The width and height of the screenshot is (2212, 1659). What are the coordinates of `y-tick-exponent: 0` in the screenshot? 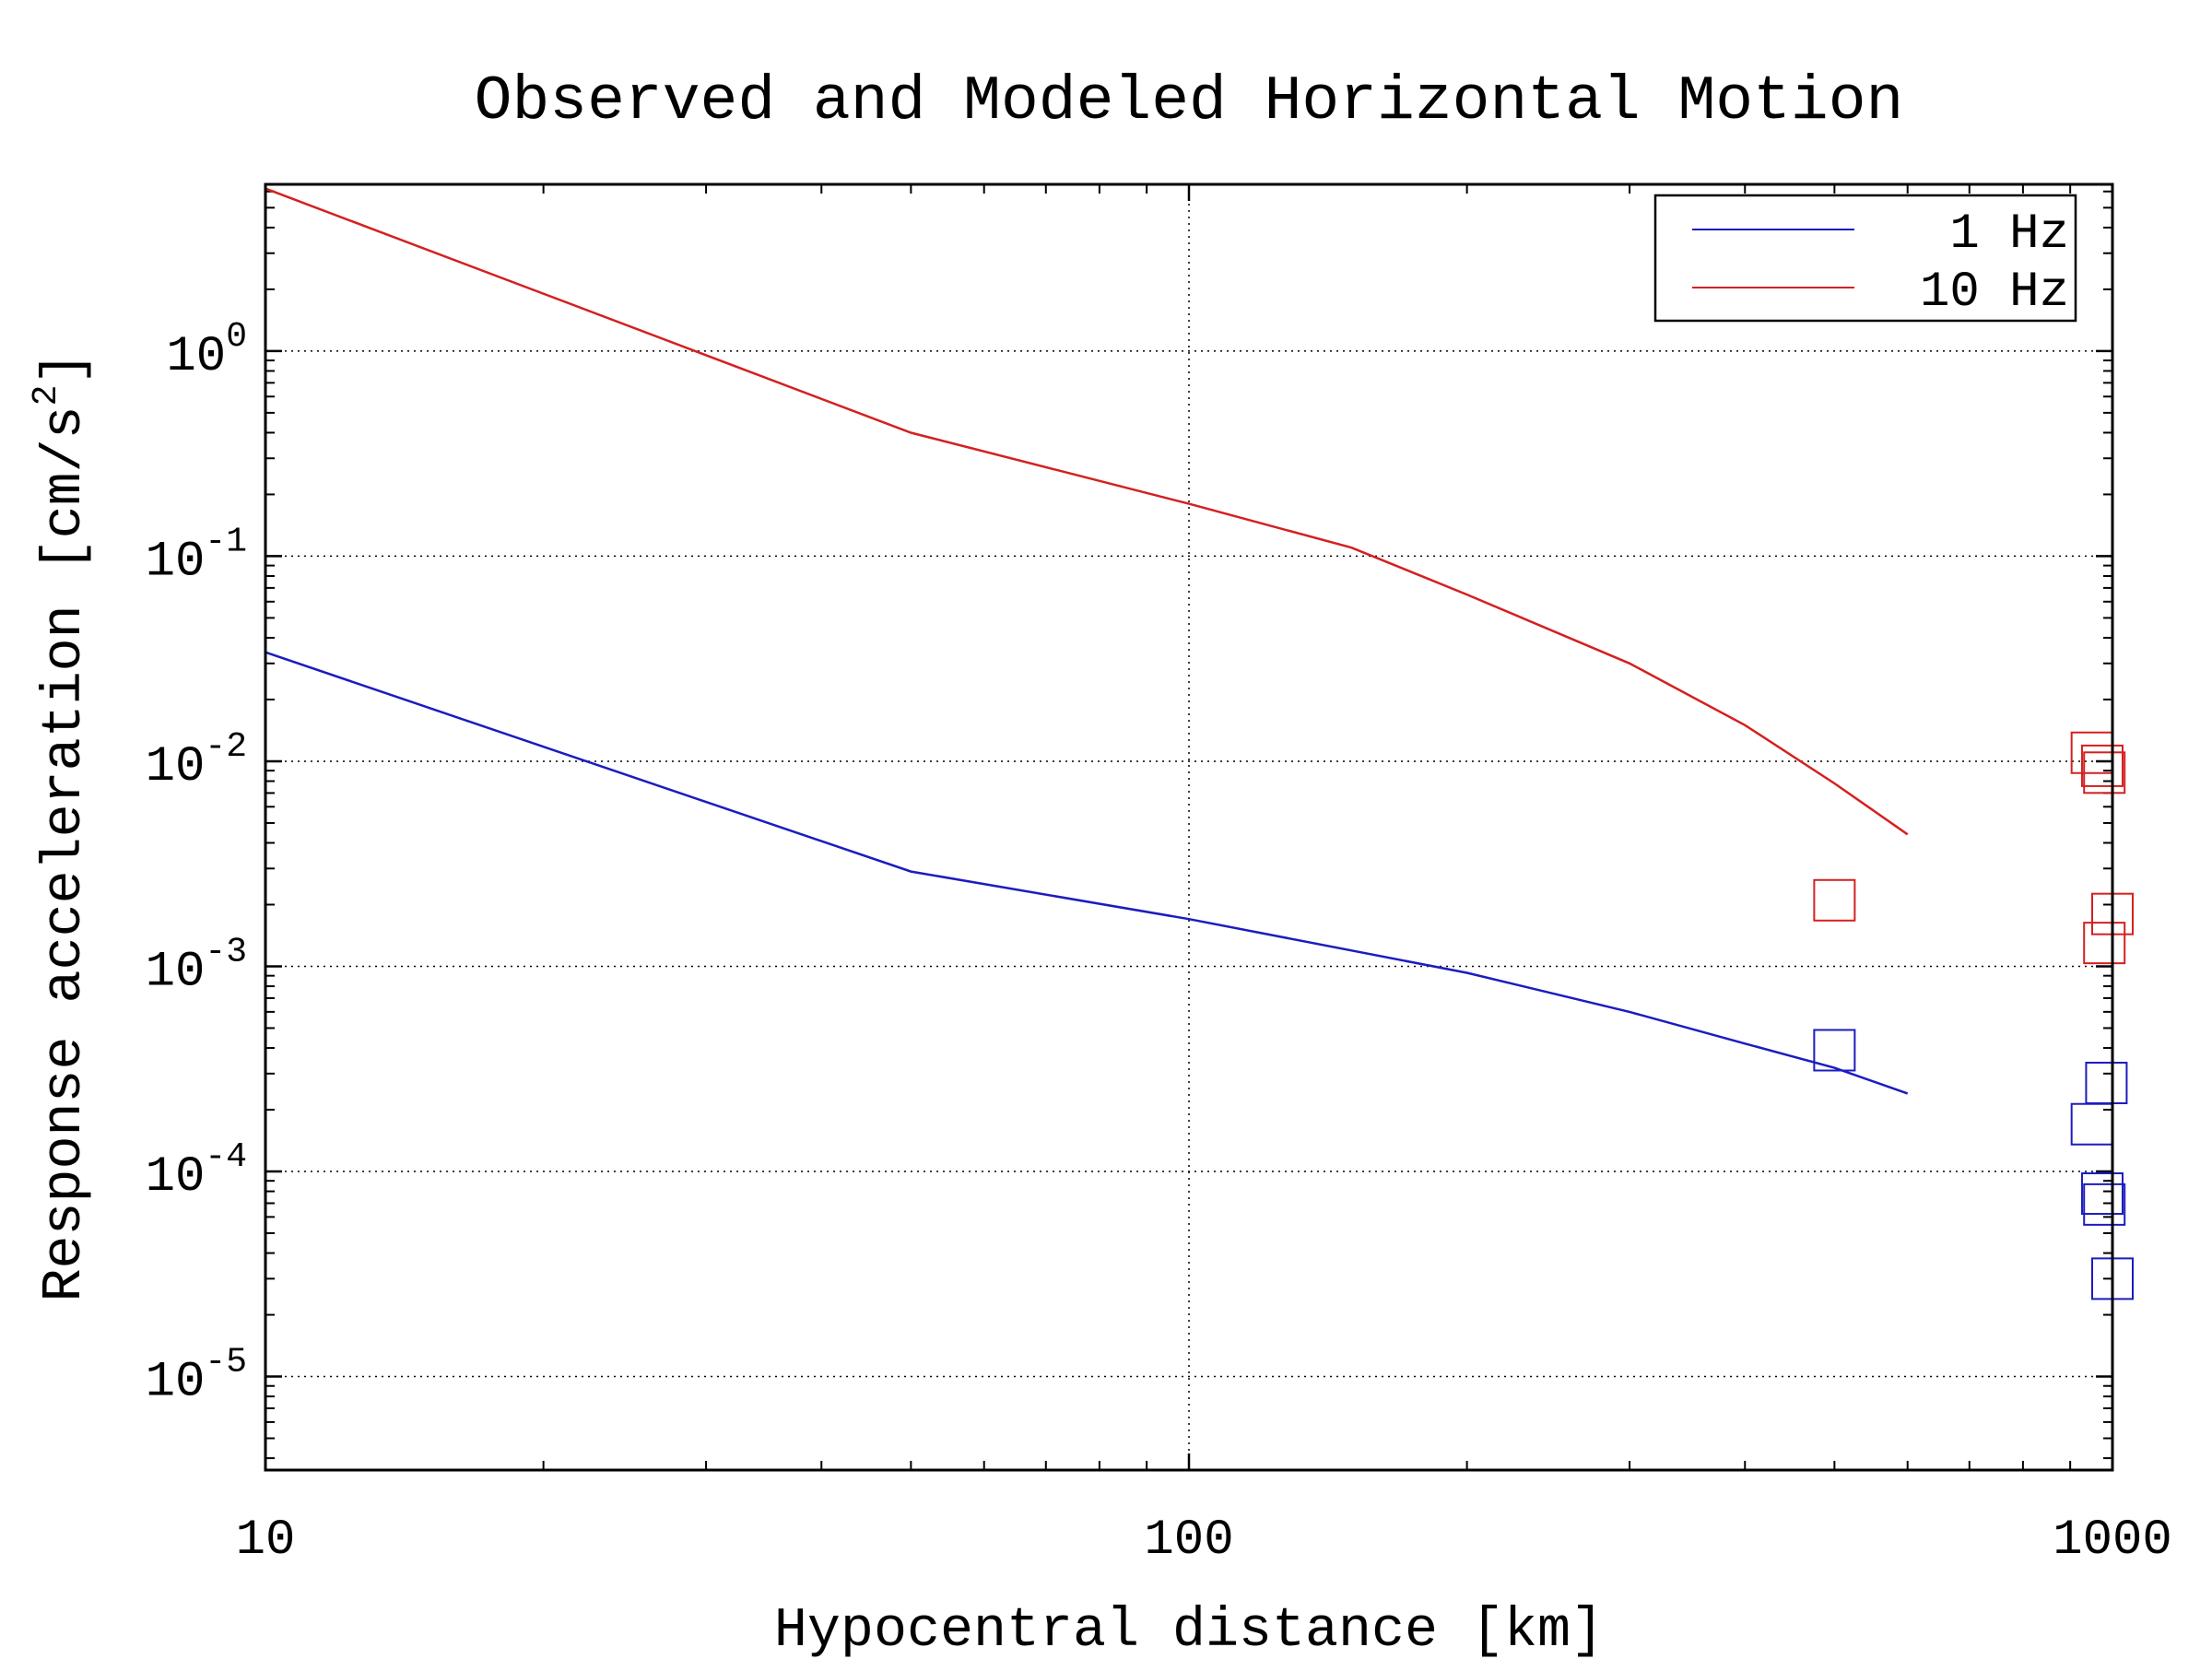 It's located at (236, 337).